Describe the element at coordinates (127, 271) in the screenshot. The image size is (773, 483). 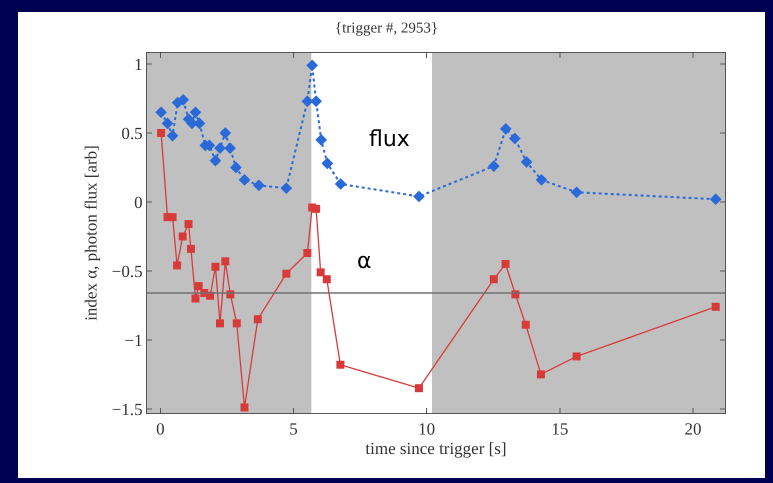
I see `y-tick-label: −0.5` at that location.